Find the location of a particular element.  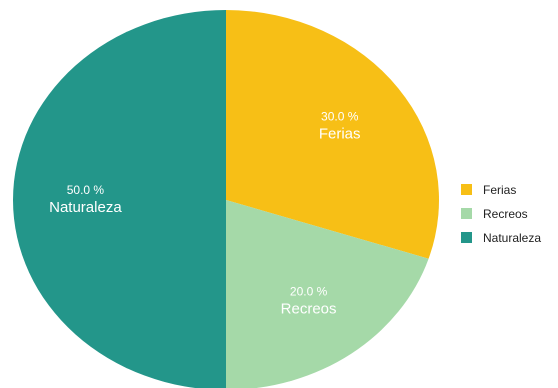

legend-label-naturaleza: Naturaleza is located at coordinates (512, 238).